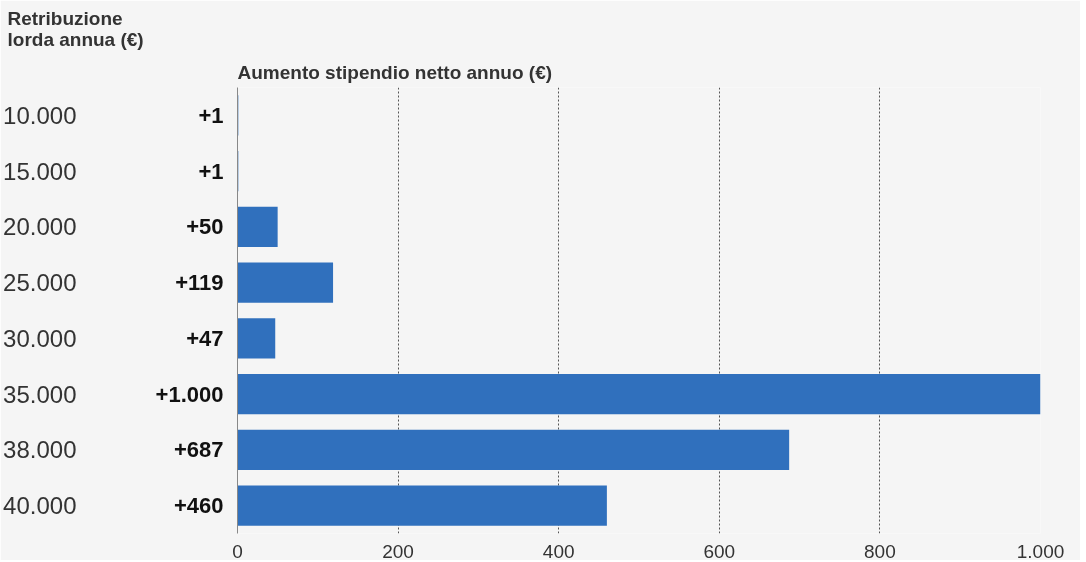  What do you see at coordinates (880, 551) in the screenshot?
I see `x-tick-label: 800` at bounding box center [880, 551].